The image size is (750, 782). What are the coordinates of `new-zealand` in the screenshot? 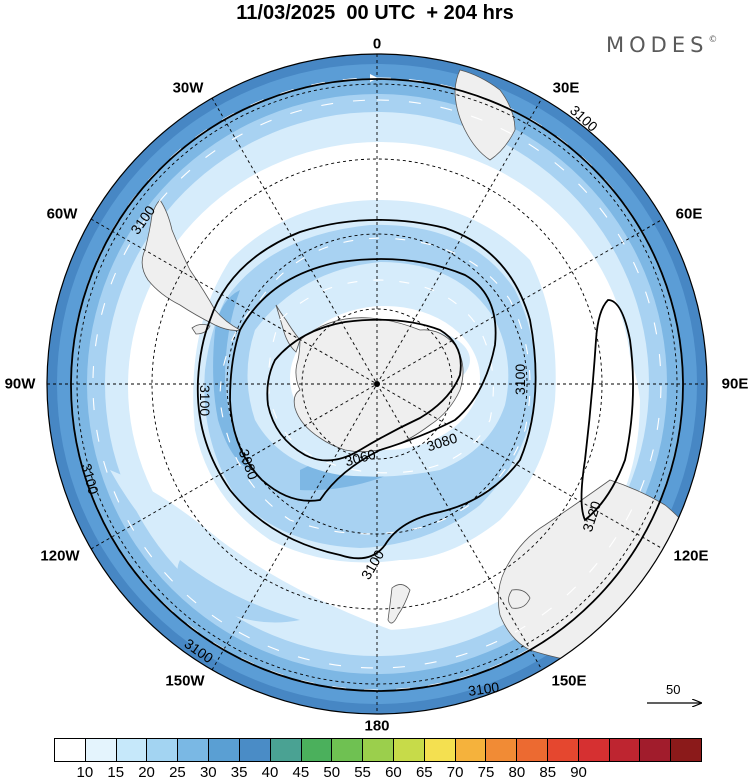 It's located at (399, 604).